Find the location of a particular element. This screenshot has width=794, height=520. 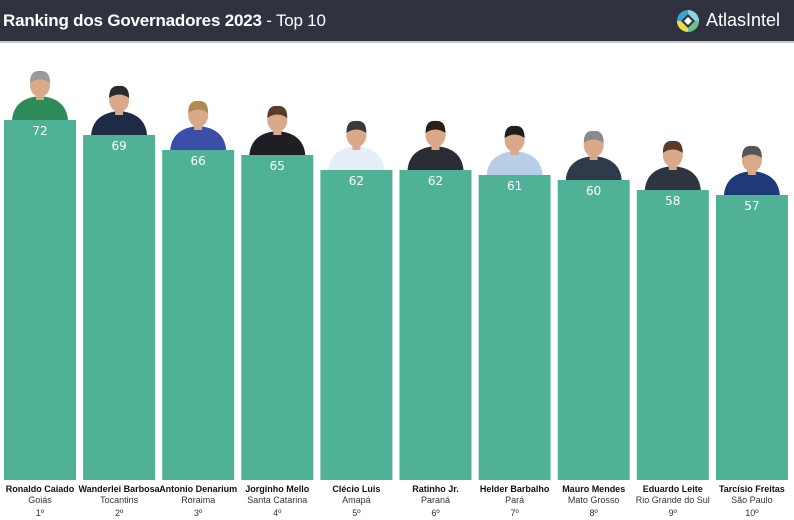

data-label: 66 is located at coordinates (198, 161).